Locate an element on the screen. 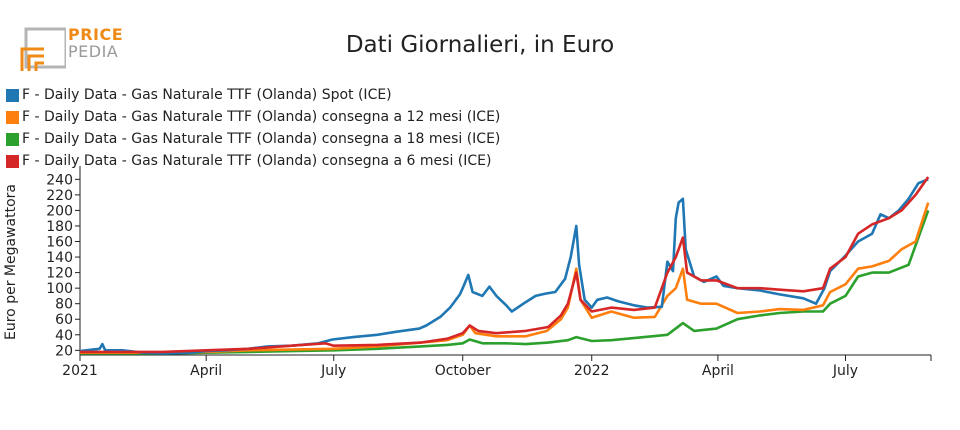 The height and width of the screenshot is (430, 960). y-tick-label: 120 is located at coordinates (59, 274).